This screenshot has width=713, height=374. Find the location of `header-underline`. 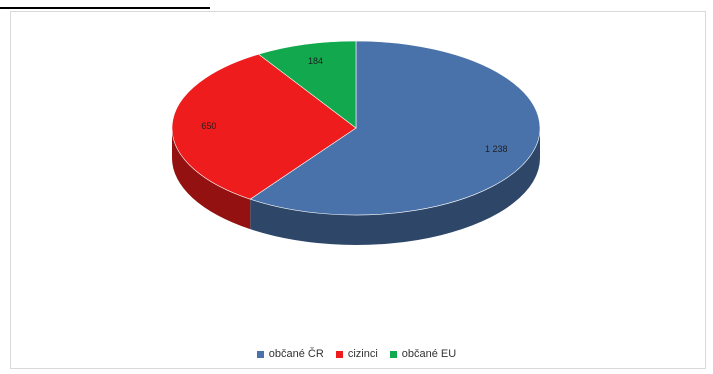

header-underline is located at coordinates (105, 8).